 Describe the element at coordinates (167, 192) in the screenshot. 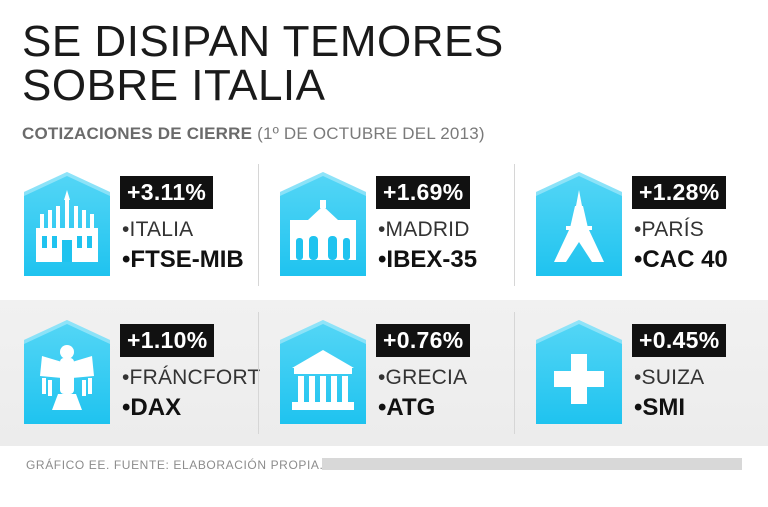

I see `change-label: +3.11%` at that location.